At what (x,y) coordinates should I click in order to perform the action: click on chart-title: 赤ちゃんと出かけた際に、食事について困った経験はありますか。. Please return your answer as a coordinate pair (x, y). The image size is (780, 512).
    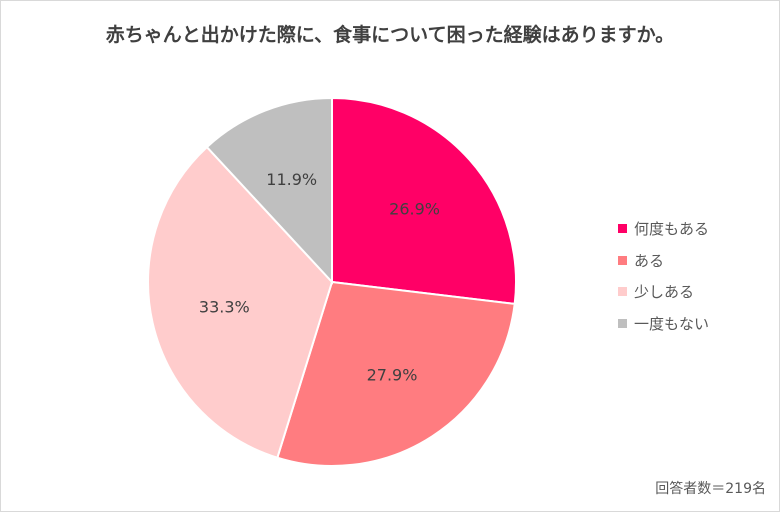
    Looking at the image, I should click on (390, 35).